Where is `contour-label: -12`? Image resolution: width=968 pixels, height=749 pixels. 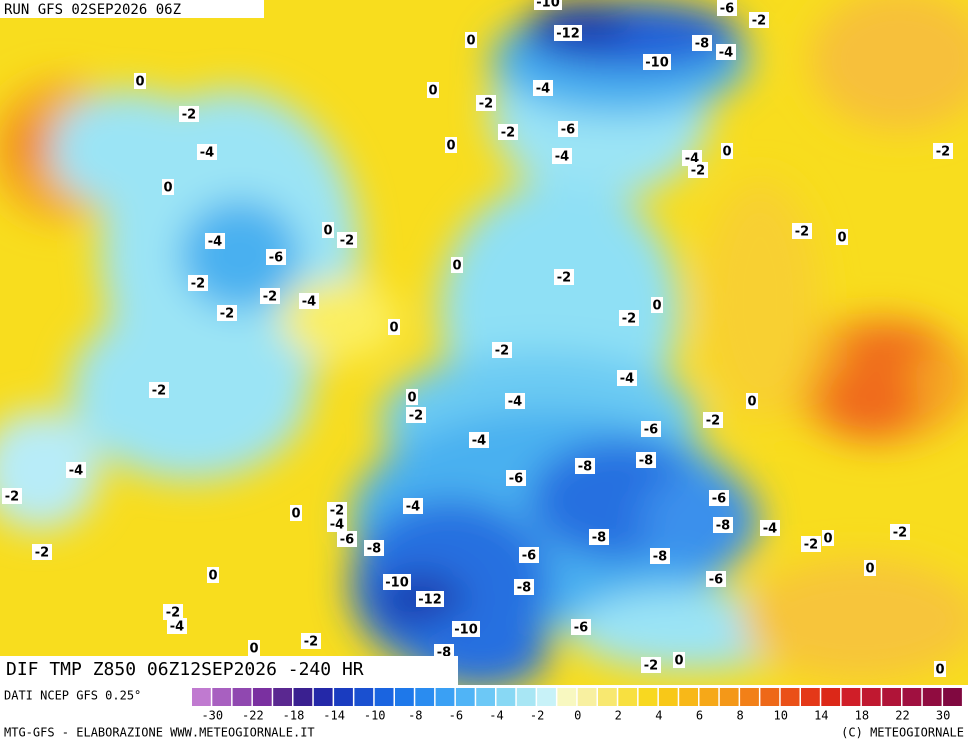
contour-label: -12 is located at coordinates (430, 600).